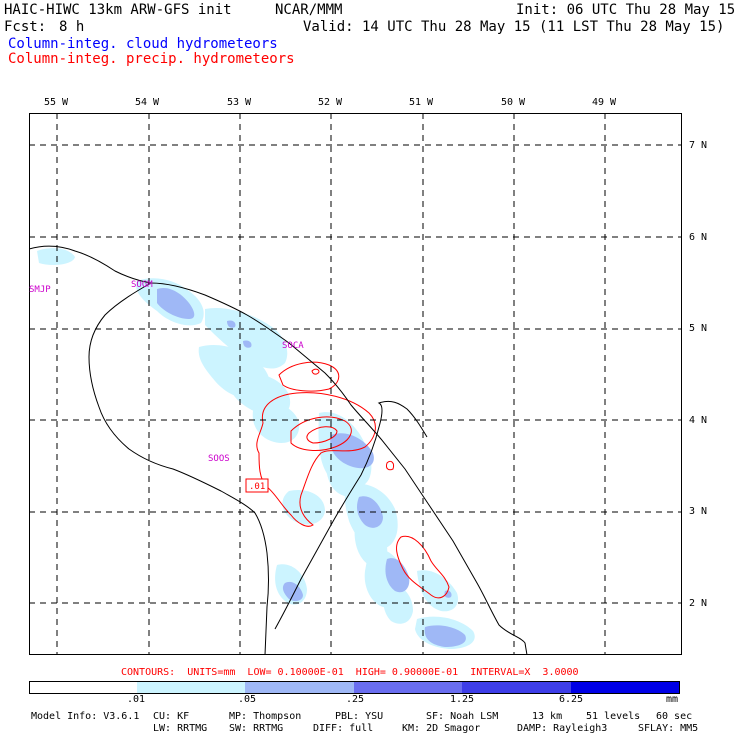  I want to click on contour-label-box, so click(257, 485).